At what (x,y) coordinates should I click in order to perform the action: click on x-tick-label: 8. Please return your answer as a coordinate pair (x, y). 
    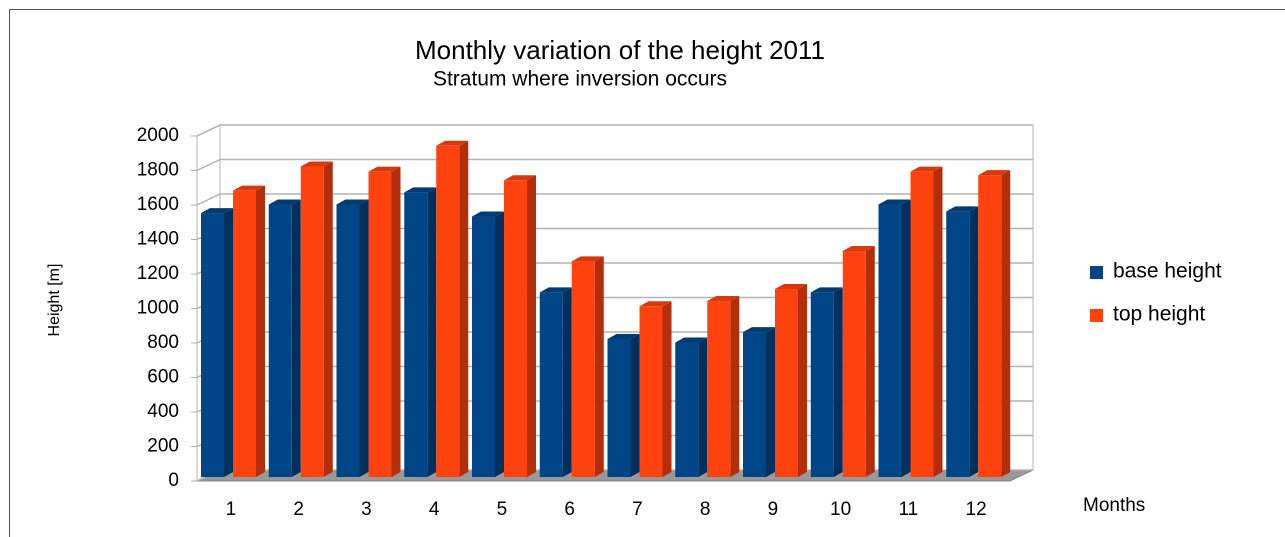
    Looking at the image, I should click on (705, 509).